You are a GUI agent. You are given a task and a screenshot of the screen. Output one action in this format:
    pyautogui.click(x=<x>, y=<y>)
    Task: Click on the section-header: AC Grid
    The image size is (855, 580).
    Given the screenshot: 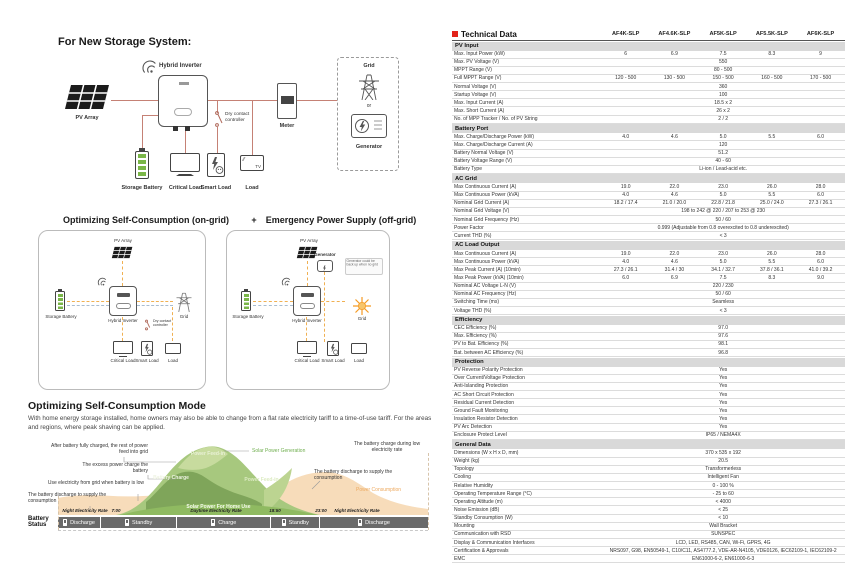 What is the action you would take?
    pyautogui.click(x=648, y=179)
    